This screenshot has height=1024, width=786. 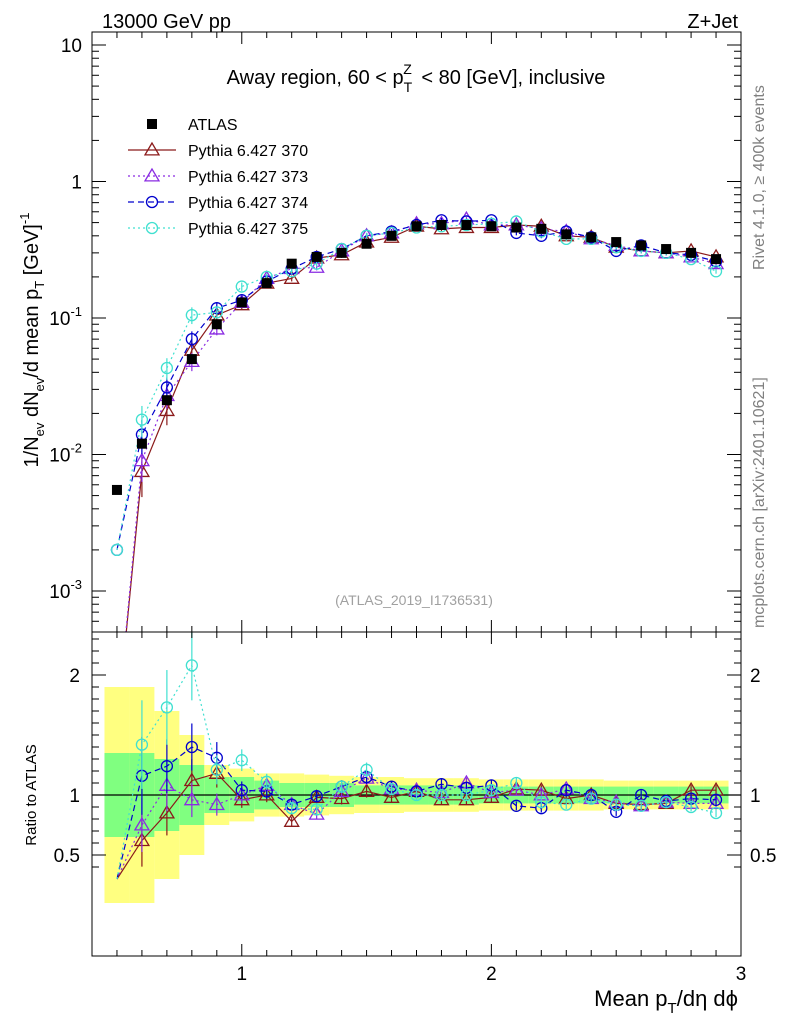 I want to click on side-label-mcplots: mcplots.cern.ch [arXiv:2401.10621], so click(x=759, y=502).